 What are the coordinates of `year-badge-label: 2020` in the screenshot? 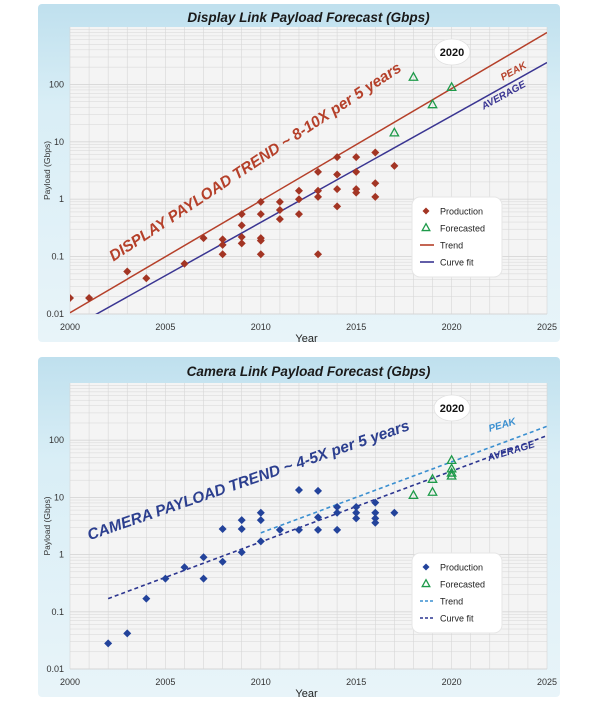 It's located at (452, 53).